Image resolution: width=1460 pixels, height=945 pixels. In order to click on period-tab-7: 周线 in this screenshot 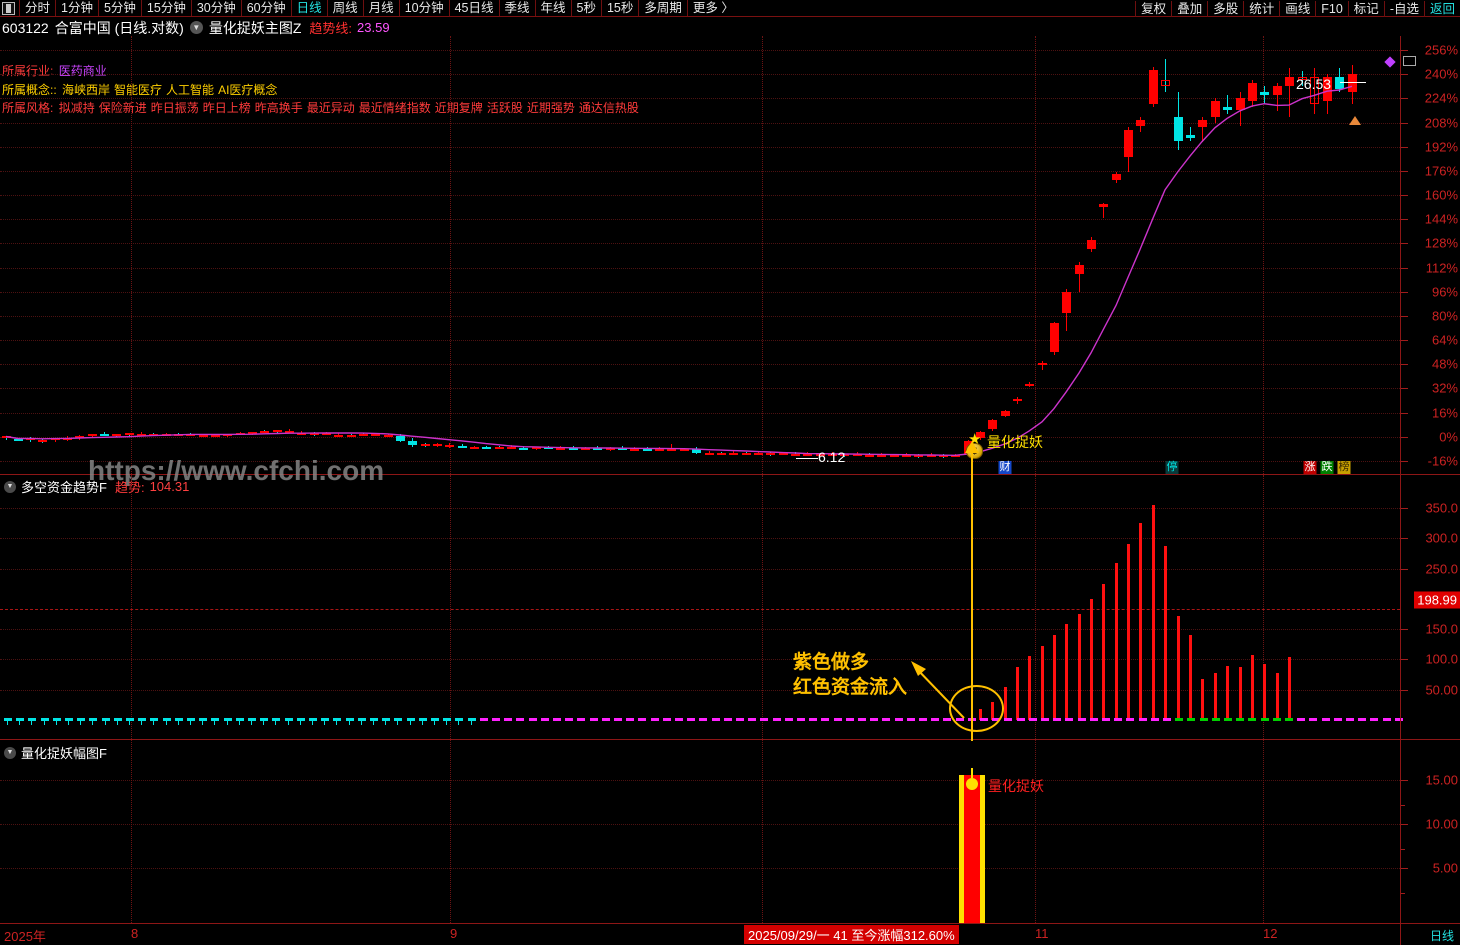, I will do `click(344, 8)`.